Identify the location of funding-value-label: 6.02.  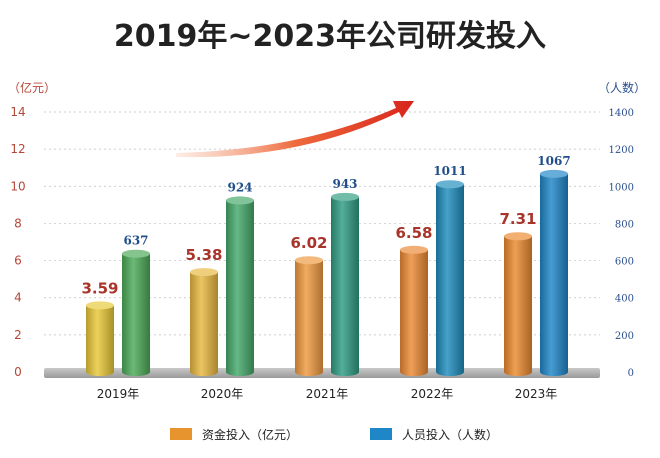
(308, 243).